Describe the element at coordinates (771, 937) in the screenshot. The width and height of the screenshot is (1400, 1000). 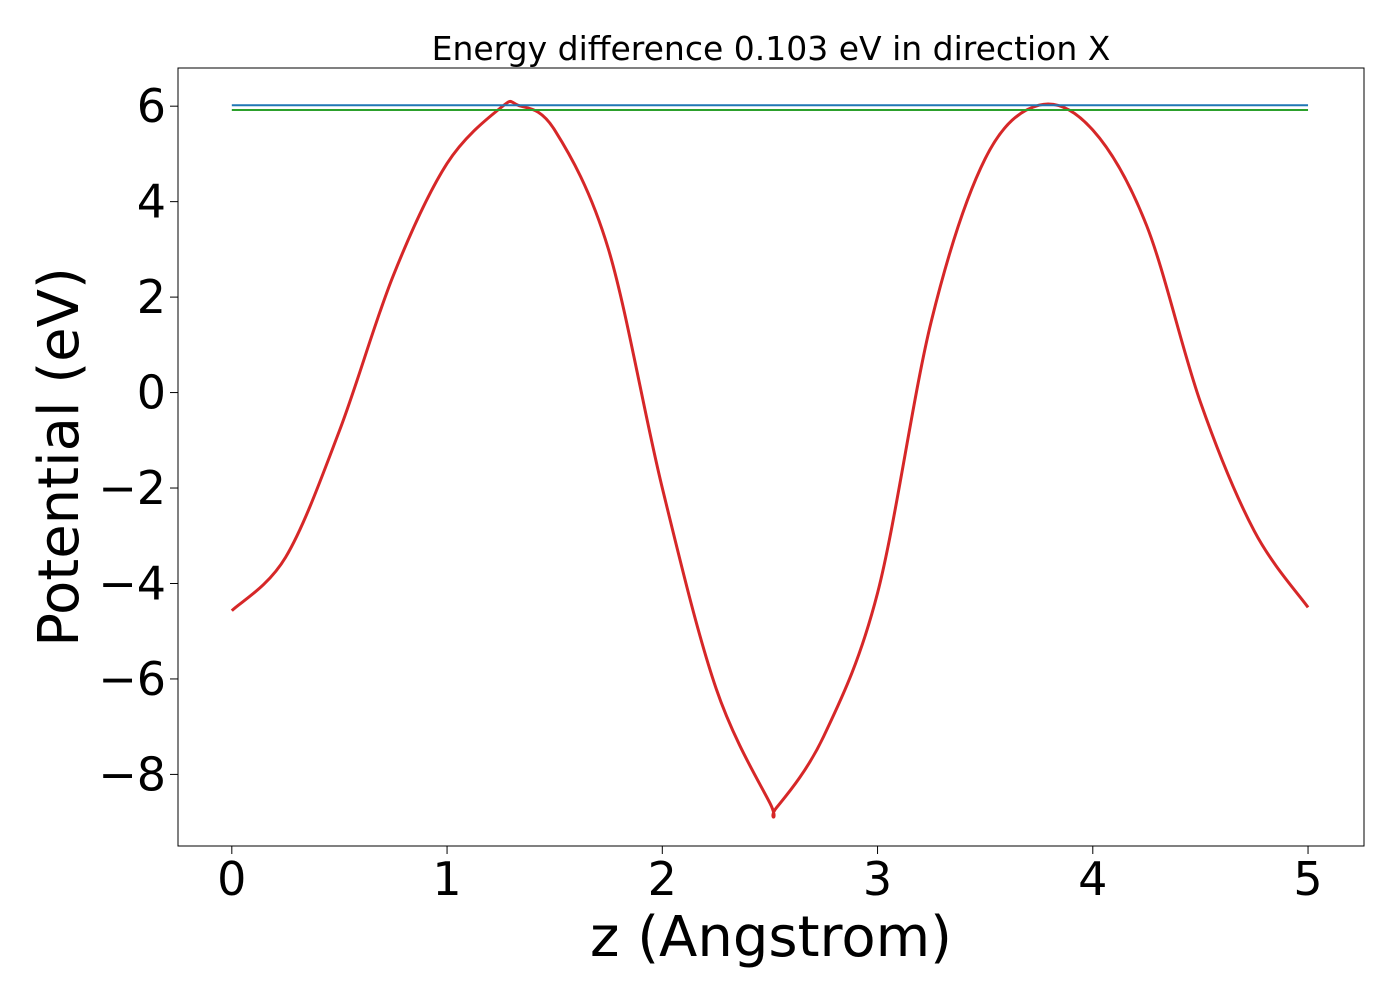
I see `x-axis-label: z (Angstrom)` at that location.